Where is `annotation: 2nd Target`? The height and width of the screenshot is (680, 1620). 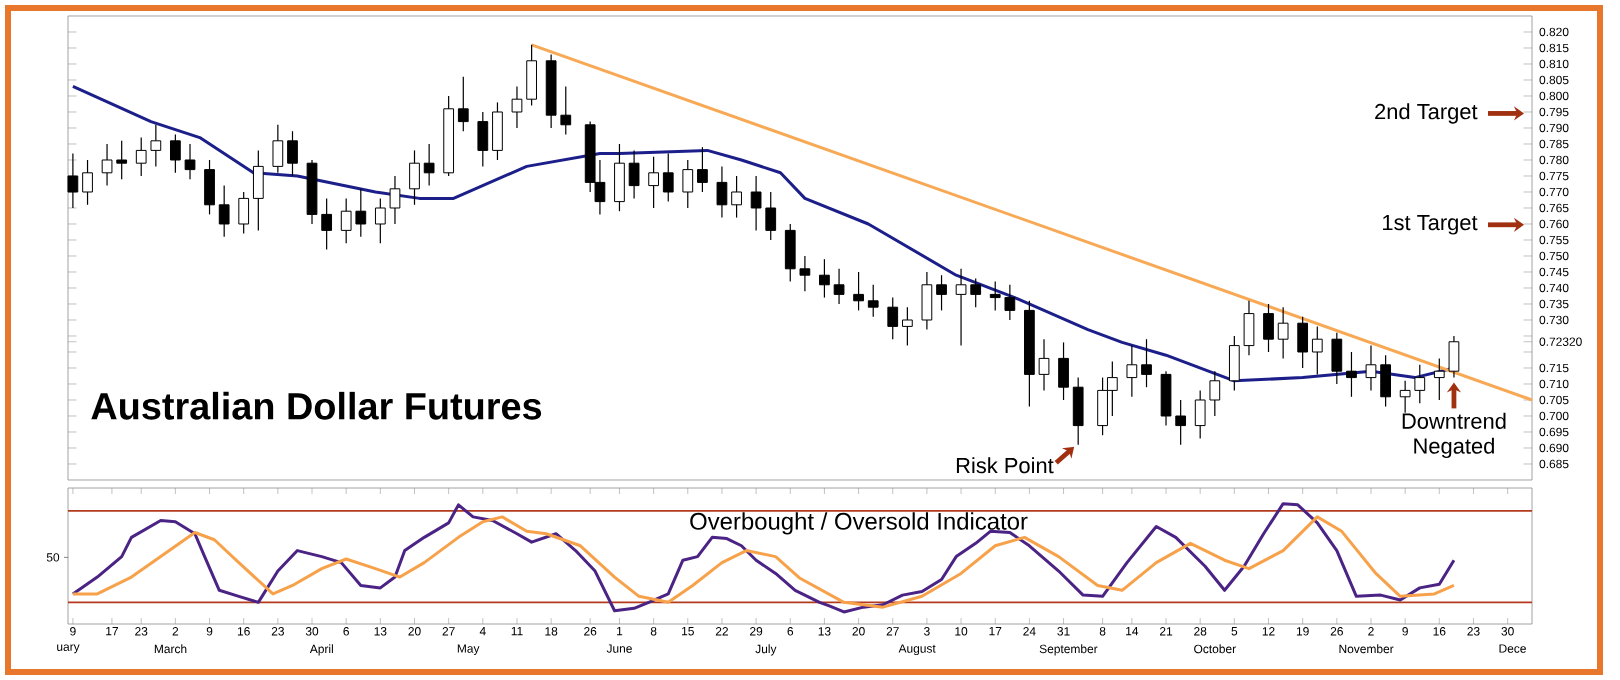
annotation: 2nd Target is located at coordinates (1426, 113).